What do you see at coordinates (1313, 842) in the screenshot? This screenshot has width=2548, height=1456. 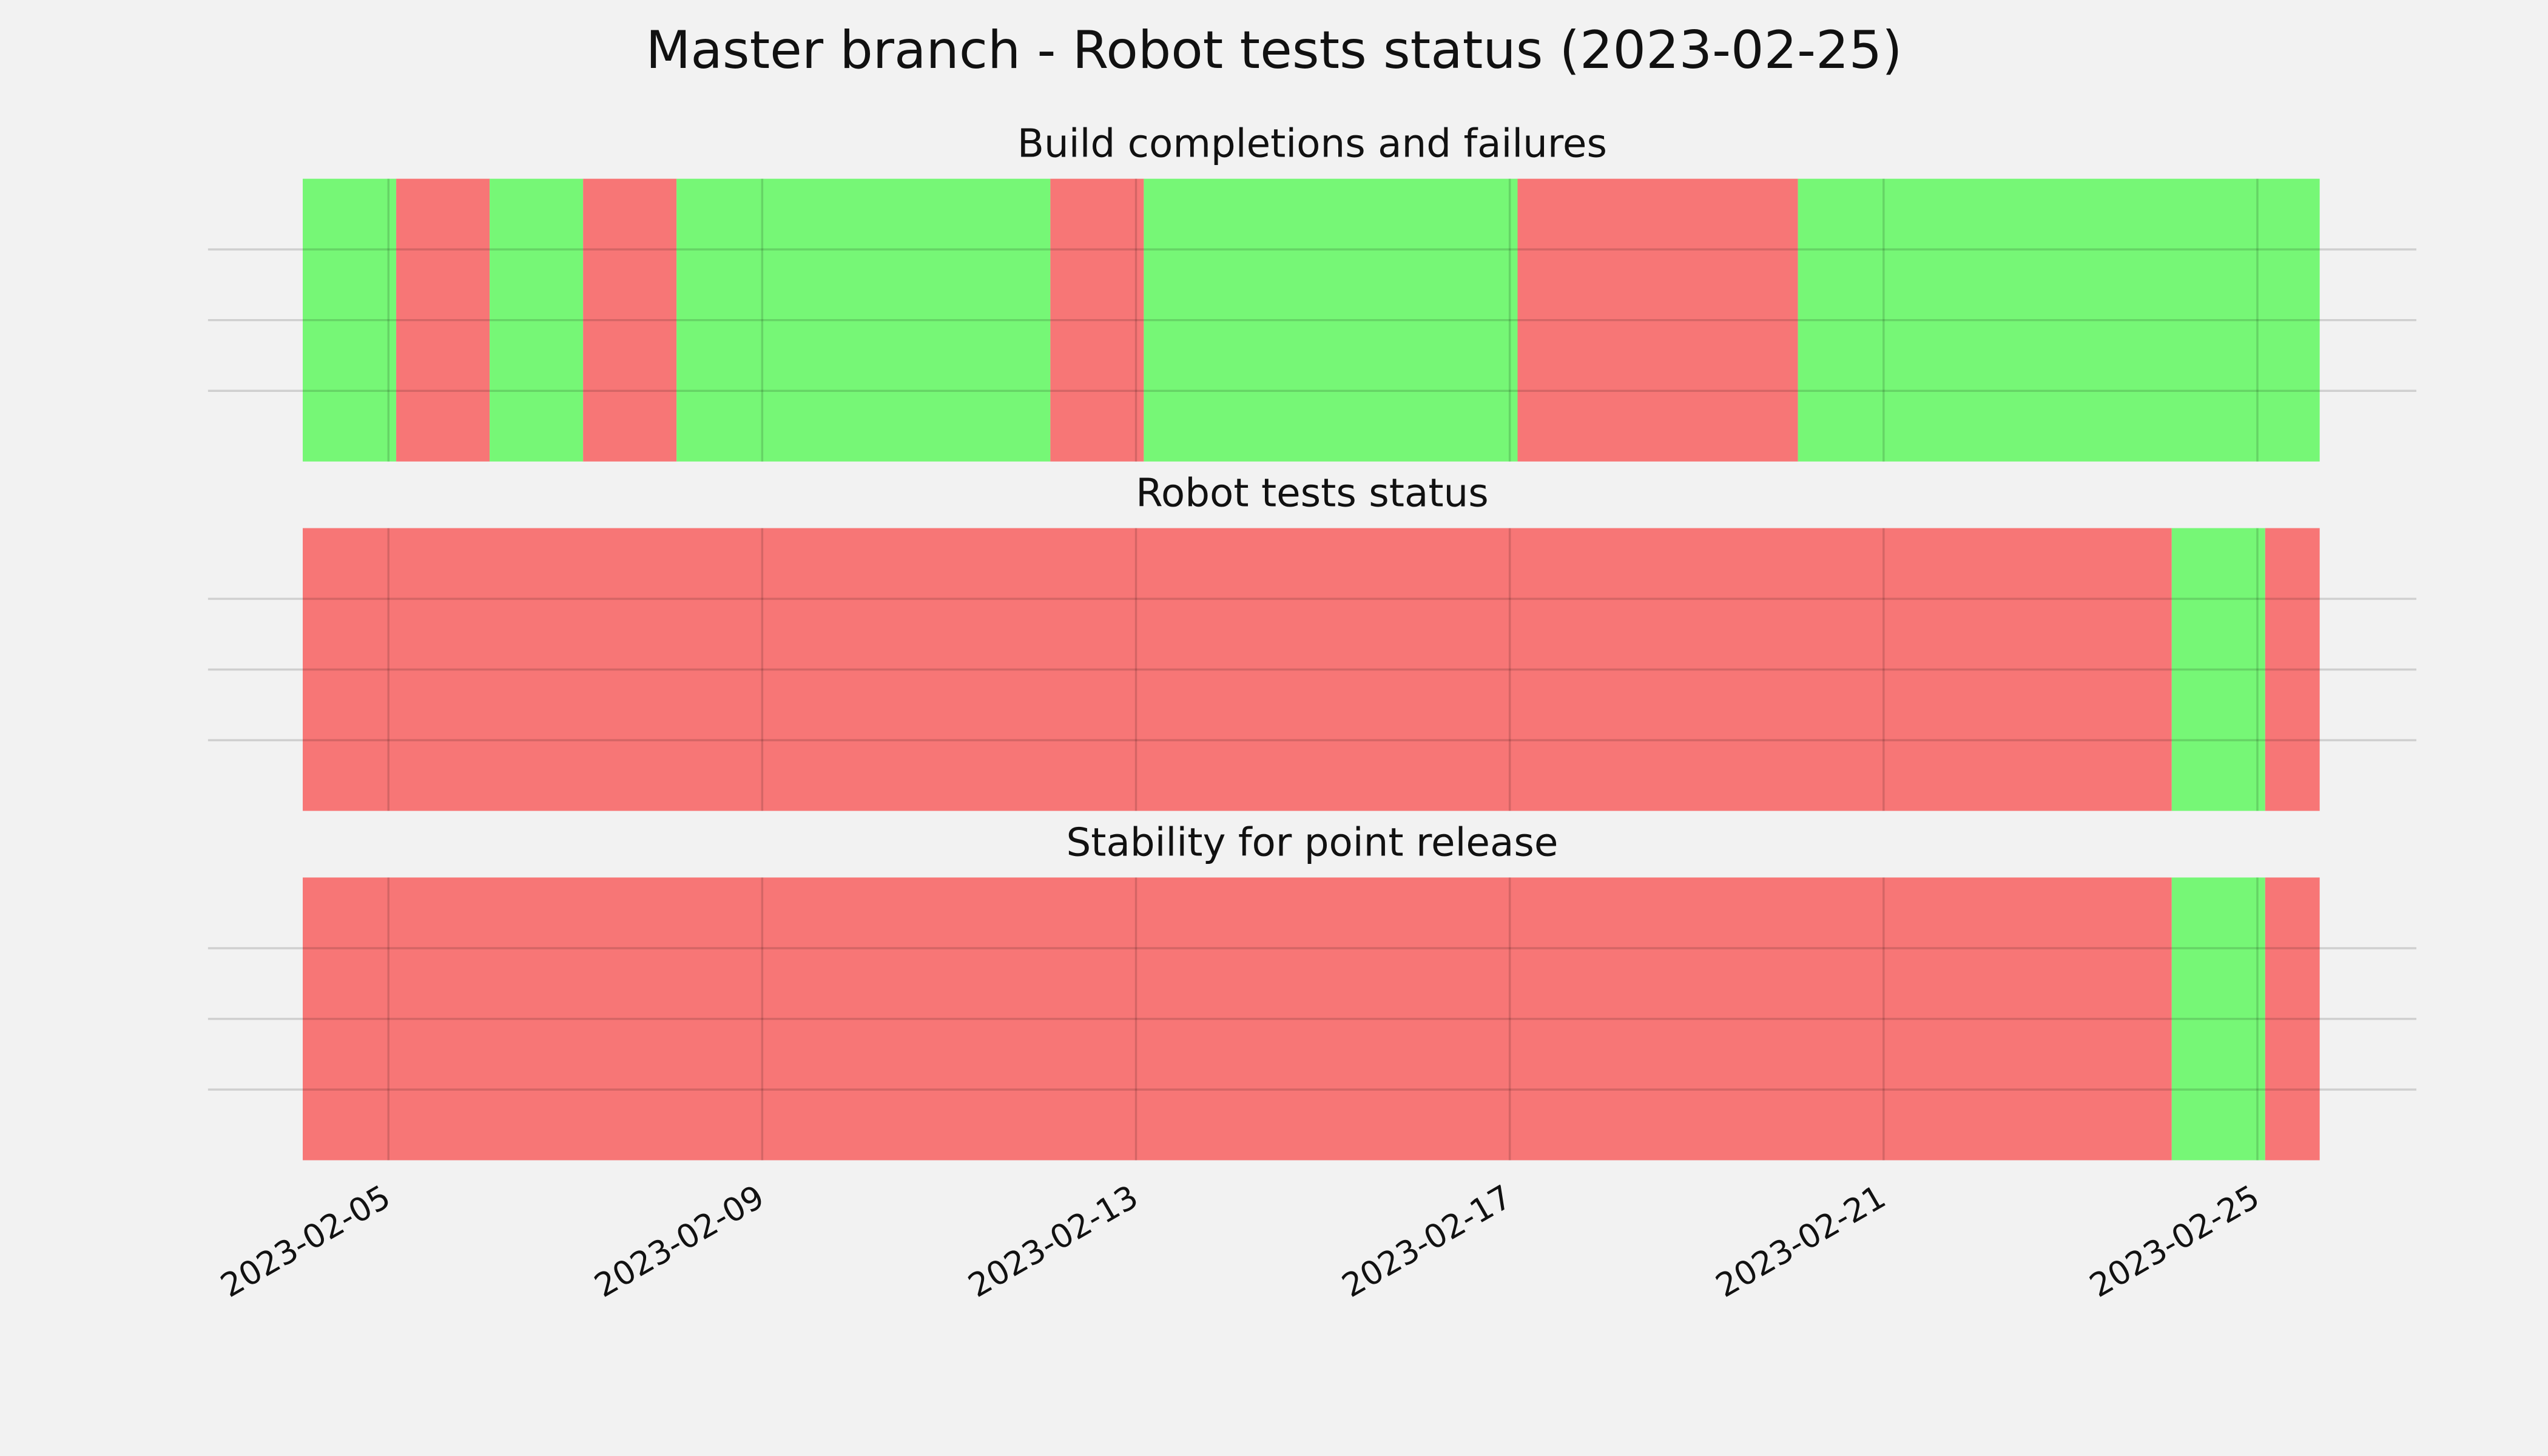 I see `subplot-title: Stability for point release` at bounding box center [1313, 842].